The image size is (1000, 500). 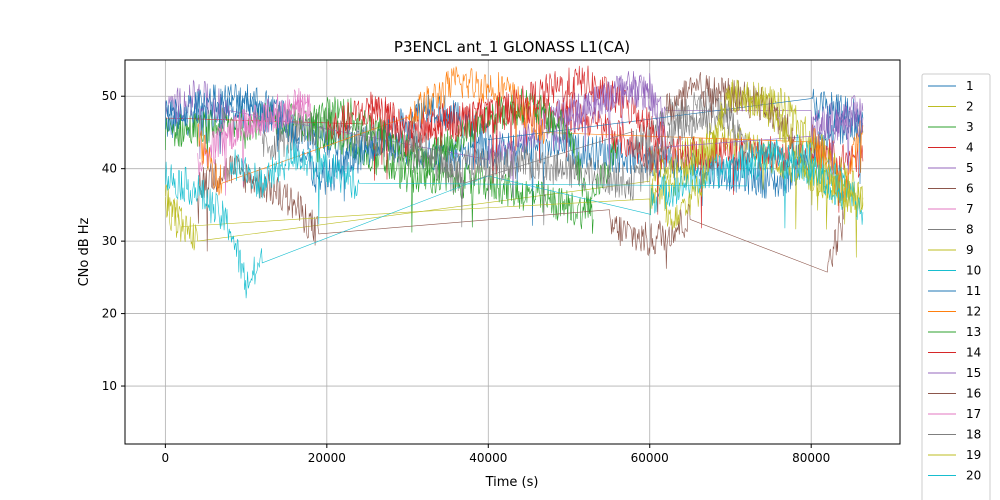 What do you see at coordinates (970, 189) in the screenshot?
I see `legend-label-6: 6` at bounding box center [970, 189].